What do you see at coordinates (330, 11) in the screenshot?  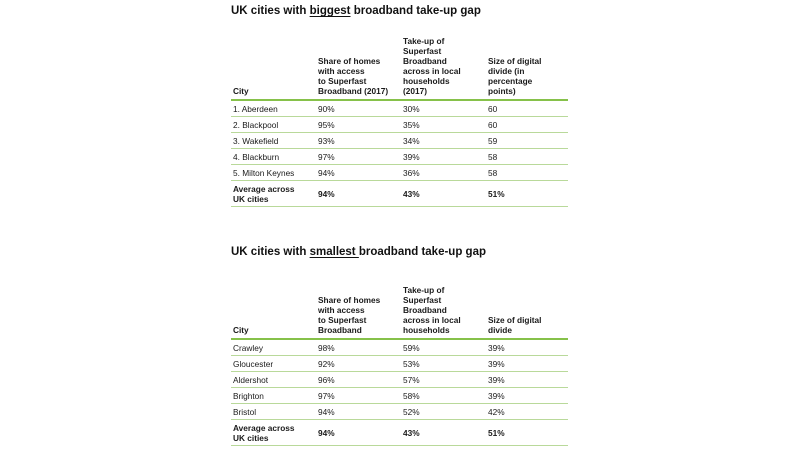 I see `title-emphasis: biggest` at bounding box center [330, 11].